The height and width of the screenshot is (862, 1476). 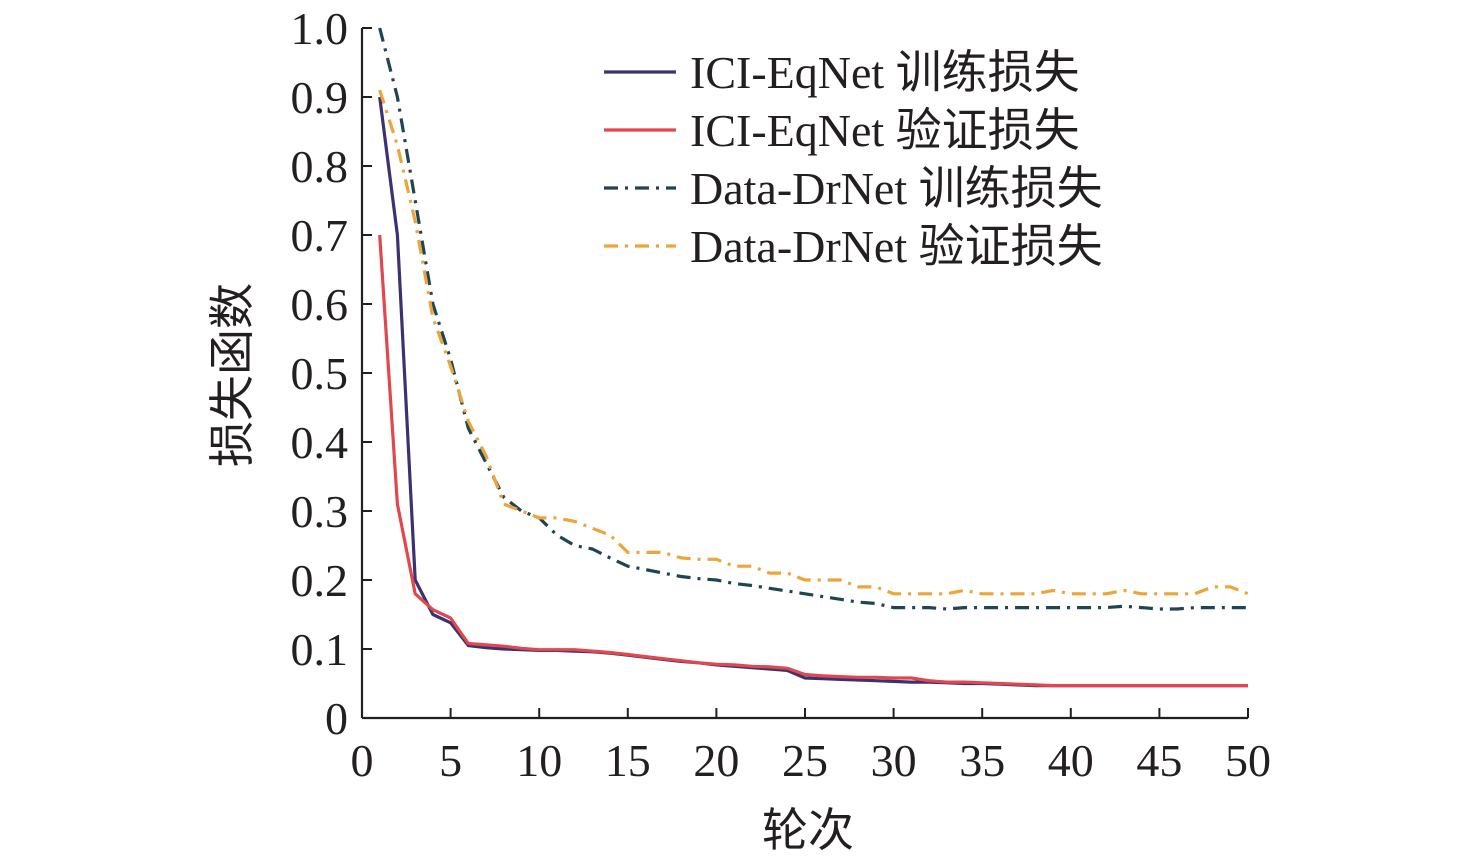 What do you see at coordinates (320, 442) in the screenshot?
I see `y-tick-label: 0.4` at bounding box center [320, 442].